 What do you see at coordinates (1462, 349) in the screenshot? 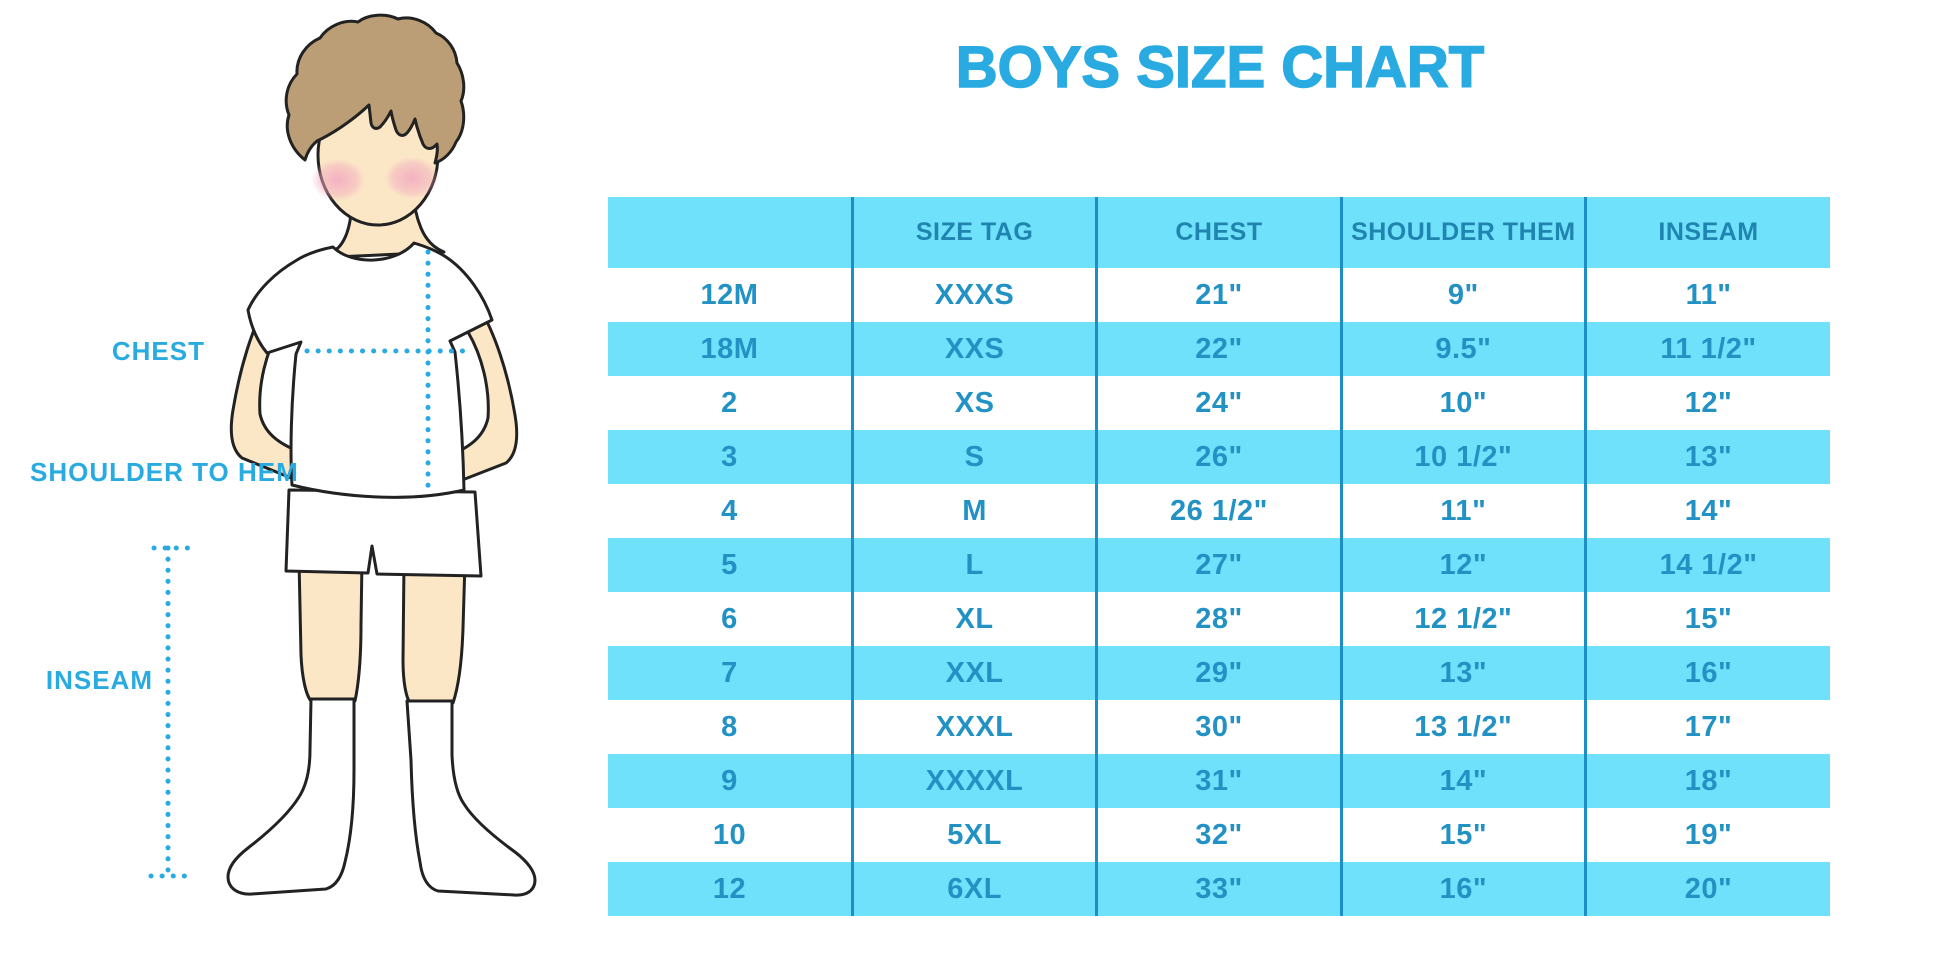
I see `cell: 9.5"` at bounding box center [1462, 349].